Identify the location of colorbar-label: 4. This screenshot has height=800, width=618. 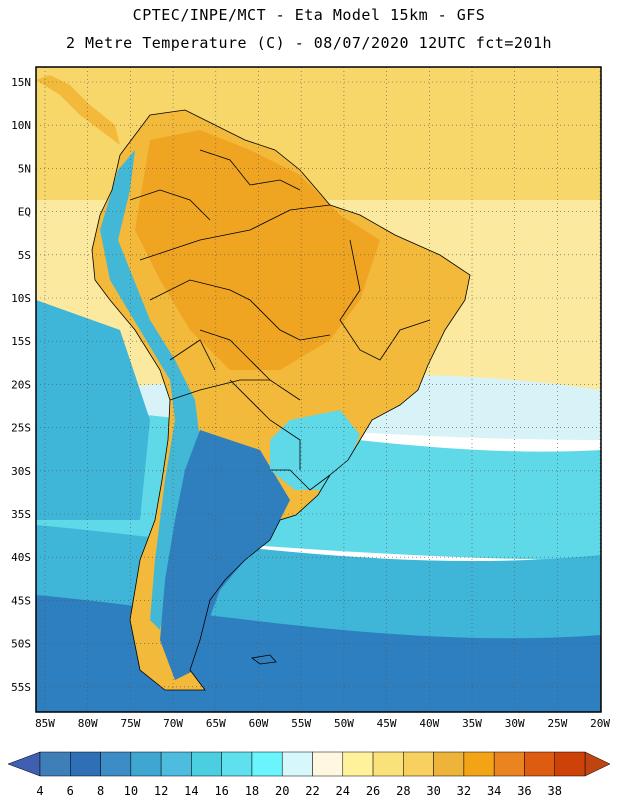
(39, 791).